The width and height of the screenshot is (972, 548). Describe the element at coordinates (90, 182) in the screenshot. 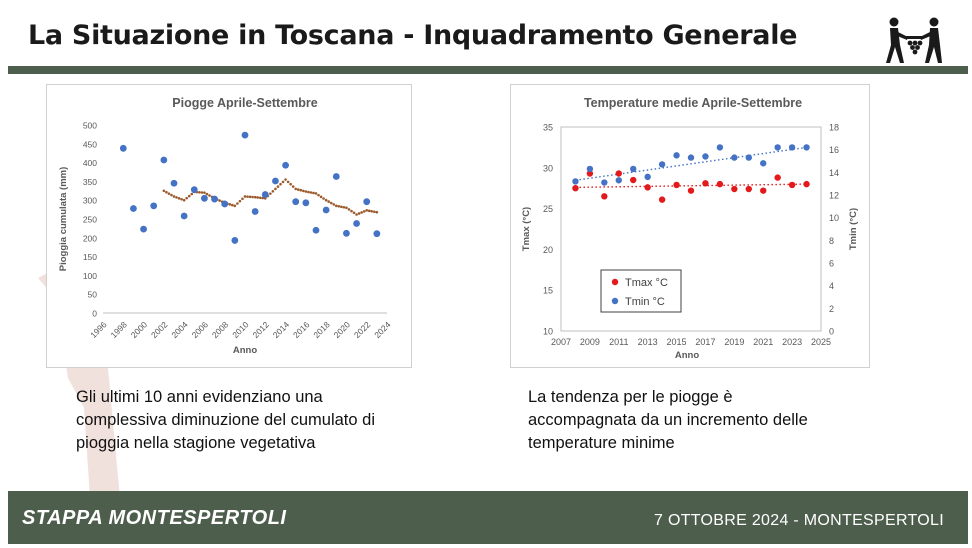

I see `y-tick-label: 350` at that location.